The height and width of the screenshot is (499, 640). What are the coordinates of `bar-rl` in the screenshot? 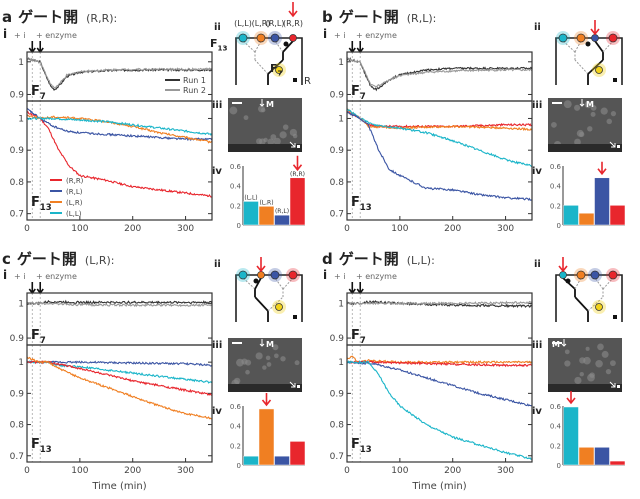 It's located at (282, 220).